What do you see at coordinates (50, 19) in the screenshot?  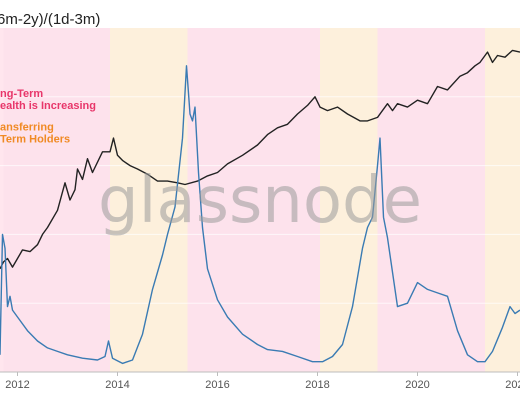 I see `chart-title: 6m-2y)/(1d-3m)` at bounding box center [50, 19].